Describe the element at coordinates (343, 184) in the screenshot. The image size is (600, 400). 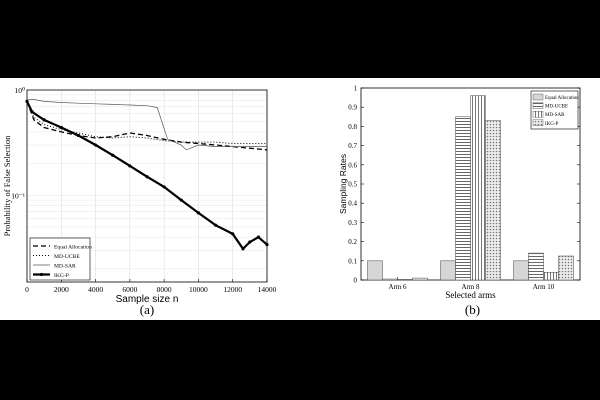
I see `y-axis-label: Sampling Rates` at that location.